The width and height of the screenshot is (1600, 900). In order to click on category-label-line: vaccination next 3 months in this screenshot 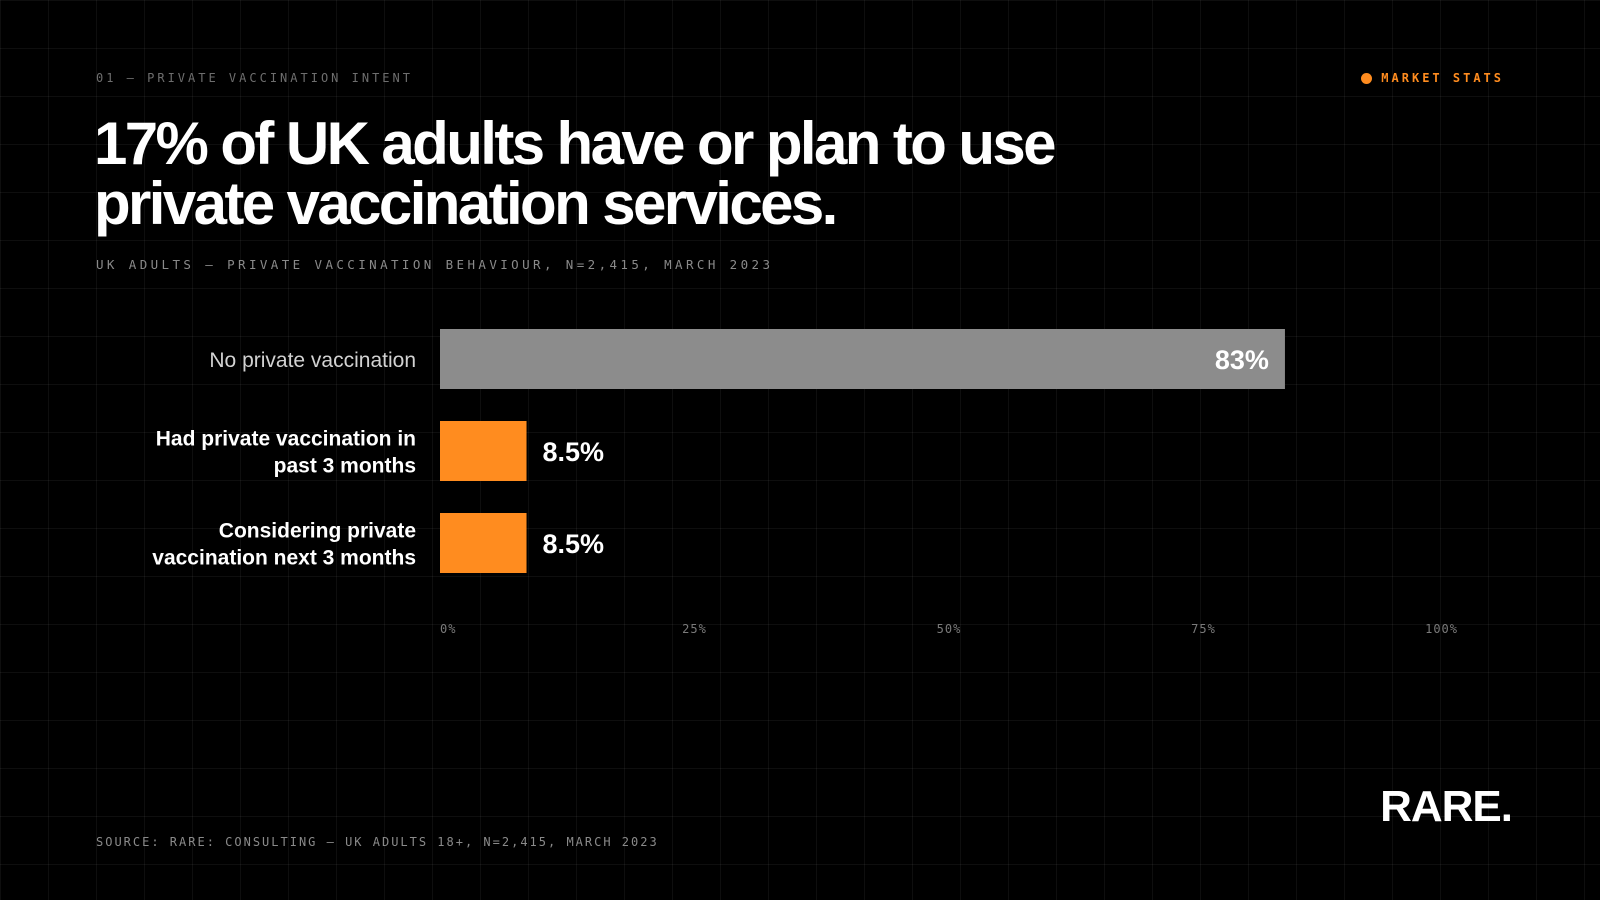, I will do `click(284, 558)`.